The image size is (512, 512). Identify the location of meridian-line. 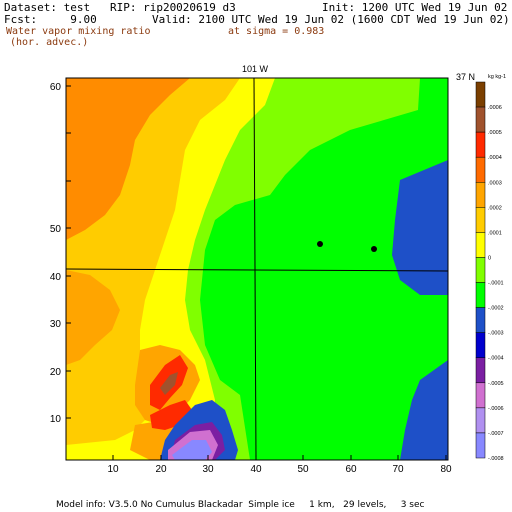
(255, 269).